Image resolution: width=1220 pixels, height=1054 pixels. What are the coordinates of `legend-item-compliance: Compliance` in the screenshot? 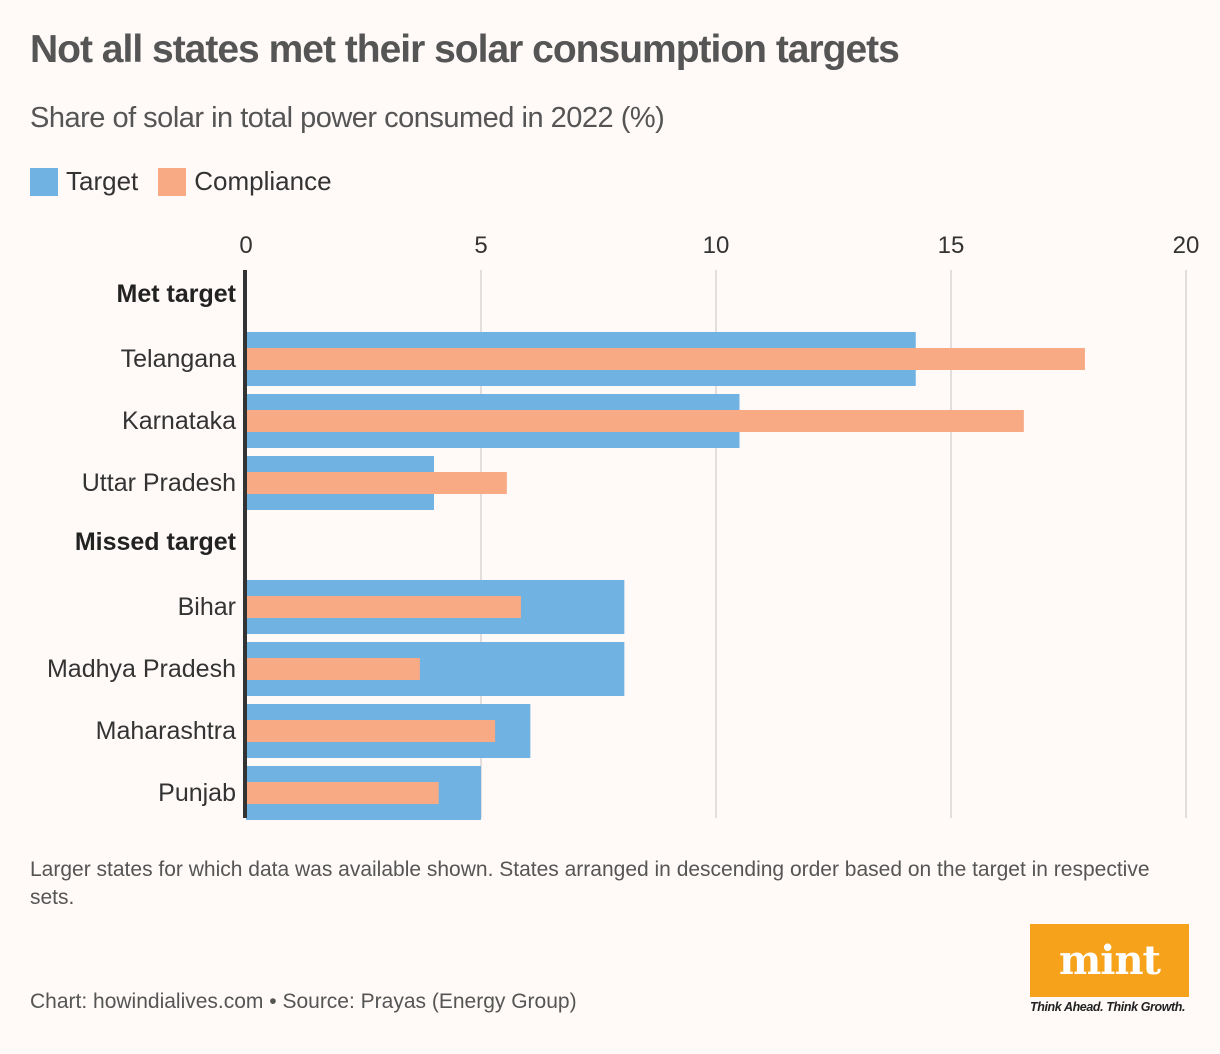 It's located at (245, 181).